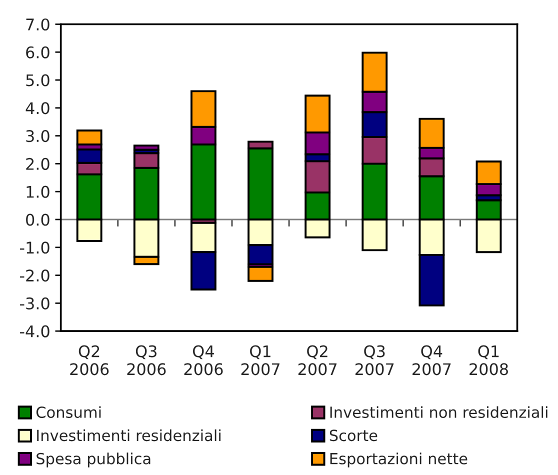 The image size is (558, 475). Describe the element at coordinates (35, 331) in the screenshot. I see `y-tick-label: -4.0` at that location.